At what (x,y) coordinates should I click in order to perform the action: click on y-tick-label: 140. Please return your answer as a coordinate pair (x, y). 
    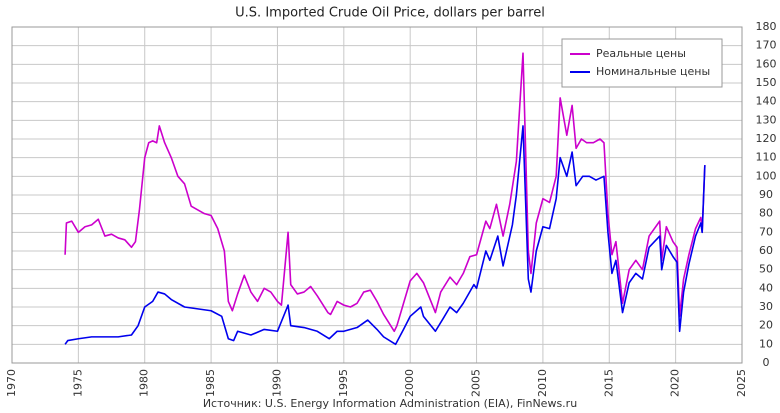
    Looking at the image, I should click on (766, 101).